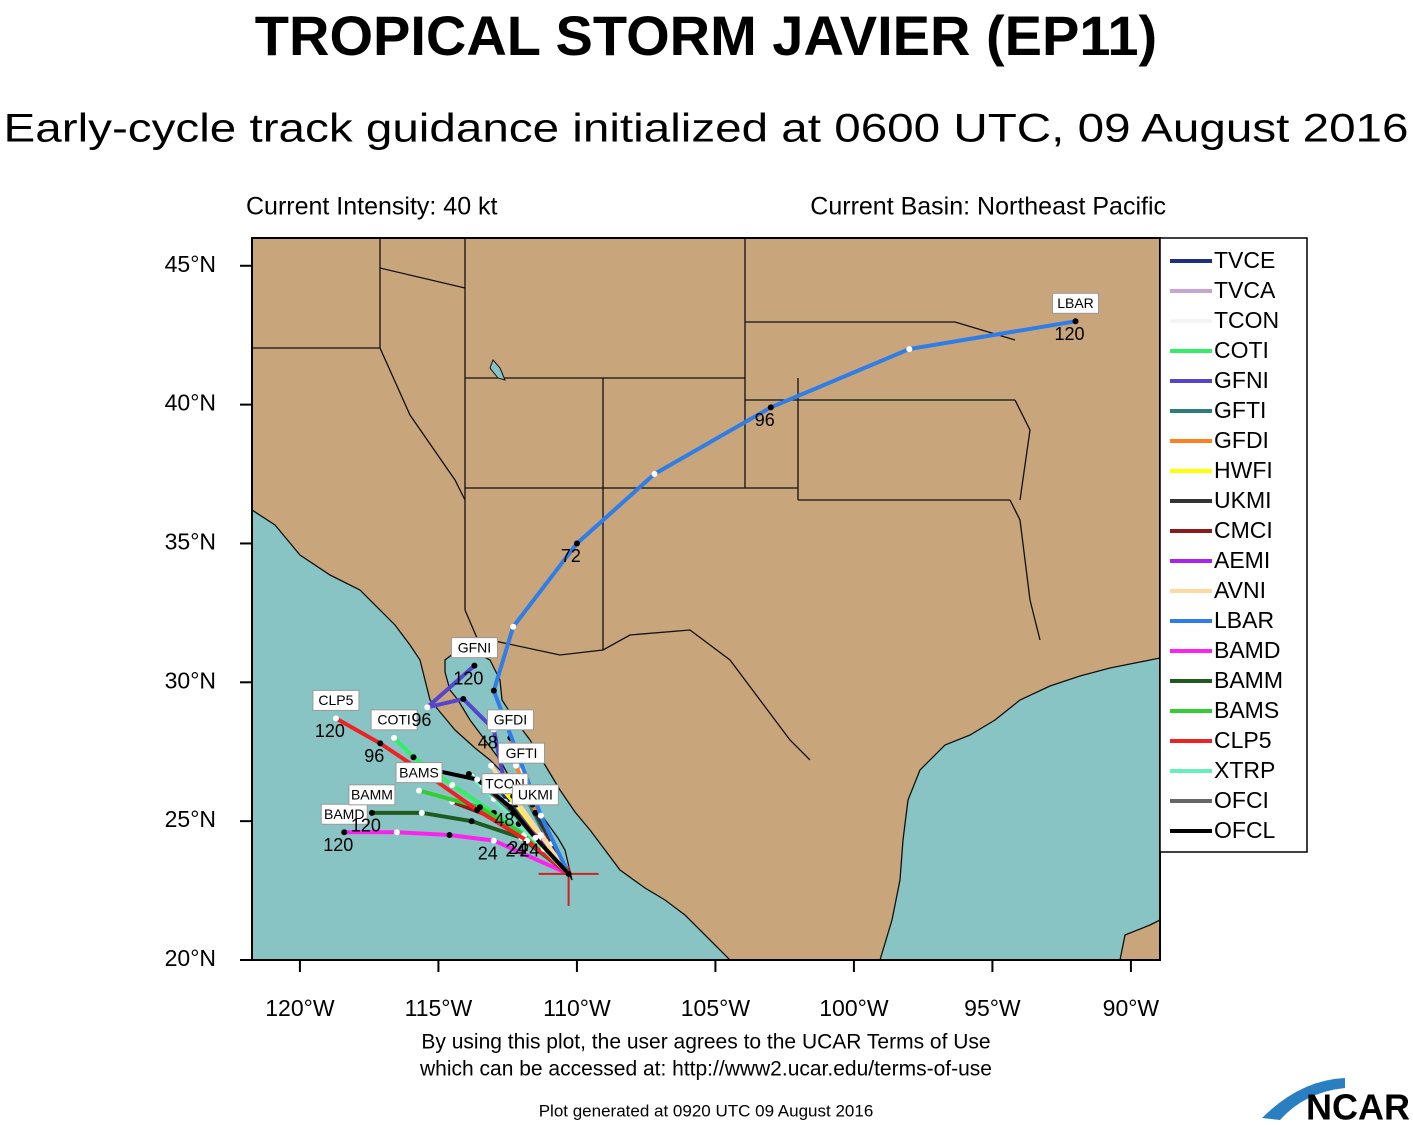 The height and width of the screenshot is (1125, 1413). I want to click on x-tick-label: 115°W, so click(439, 1008).